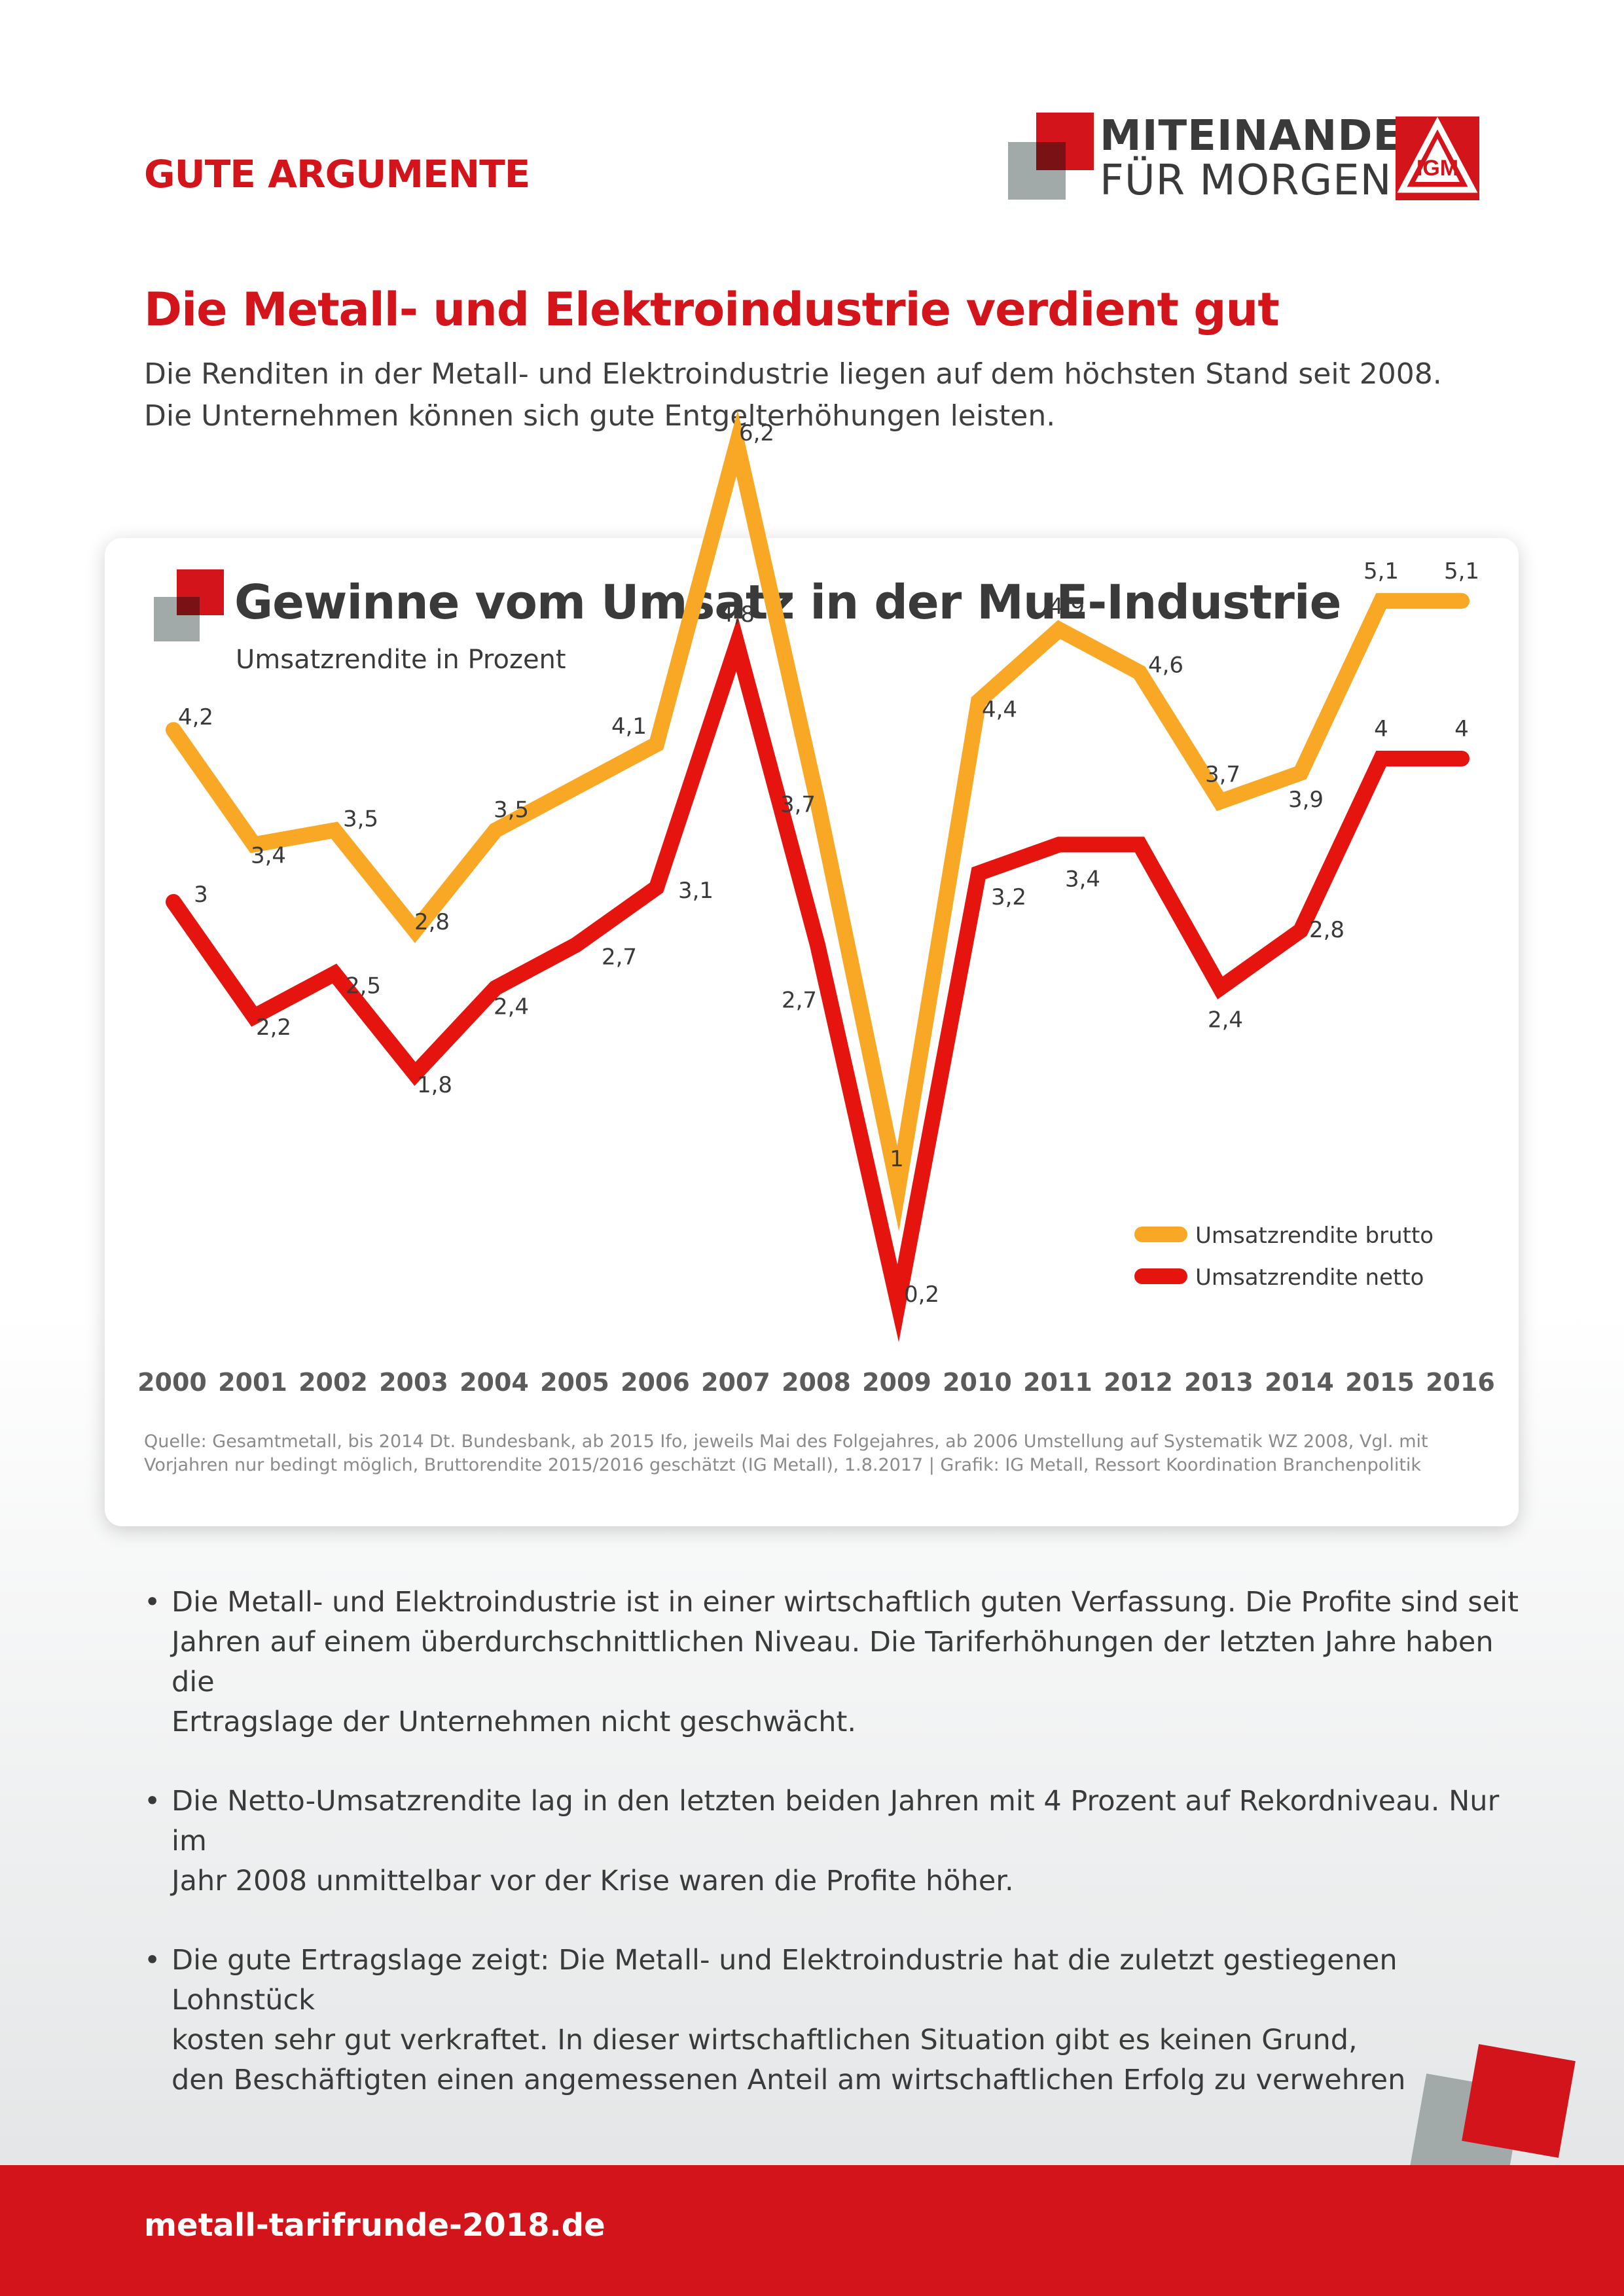 The width and height of the screenshot is (1624, 2296). Describe the element at coordinates (1309, 1278) in the screenshot. I see `legend-label: Umsatzrendite netto` at that location.